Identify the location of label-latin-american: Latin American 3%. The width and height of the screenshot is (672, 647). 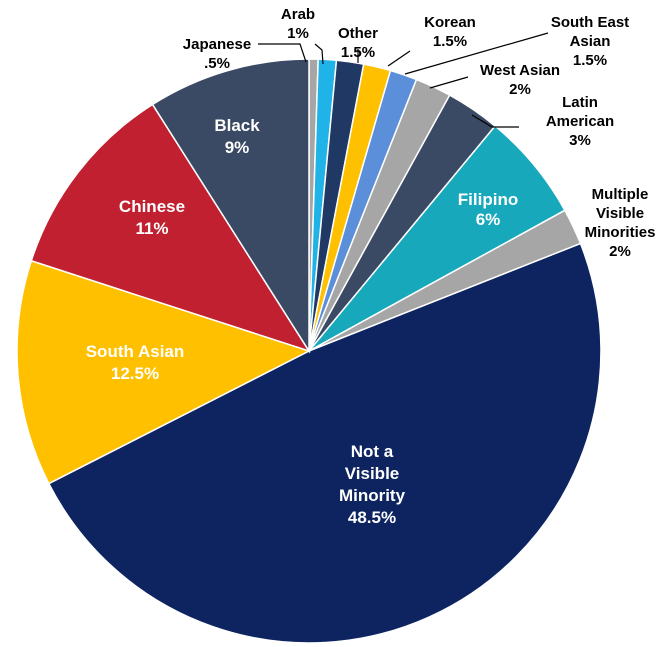
(580, 121).